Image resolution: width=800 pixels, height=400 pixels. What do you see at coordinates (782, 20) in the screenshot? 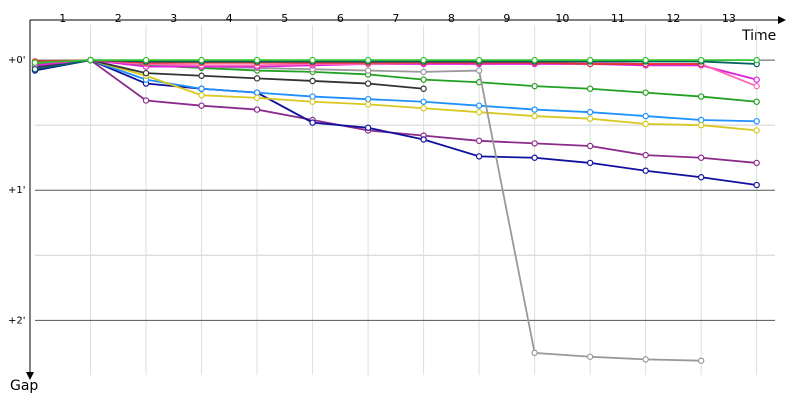
I see `x-arrow` at bounding box center [782, 20].